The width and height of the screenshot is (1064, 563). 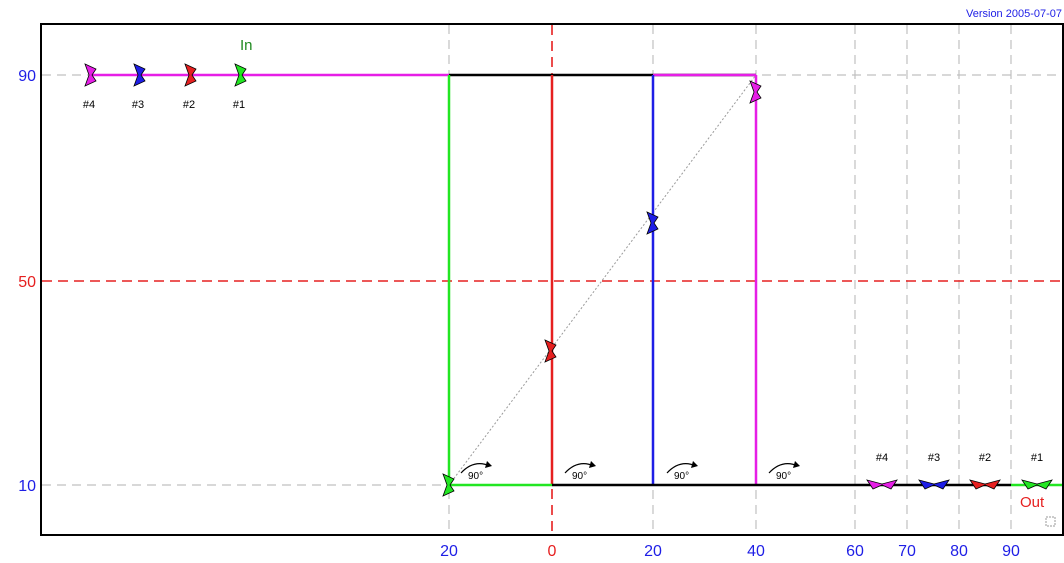 I want to click on x-tick-label: 40, so click(x=756, y=551).